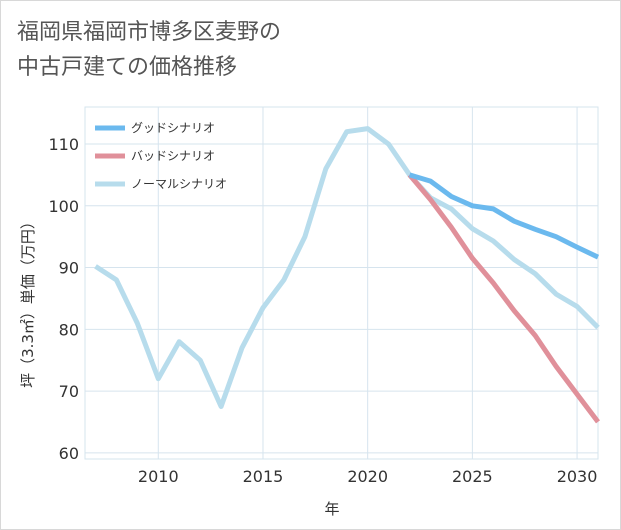 This screenshot has width=621, height=530. What do you see at coordinates (127, 67) in the screenshot?
I see `chart-title-line2: 中古戸建ての価格推移` at bounding box center [127, 67].